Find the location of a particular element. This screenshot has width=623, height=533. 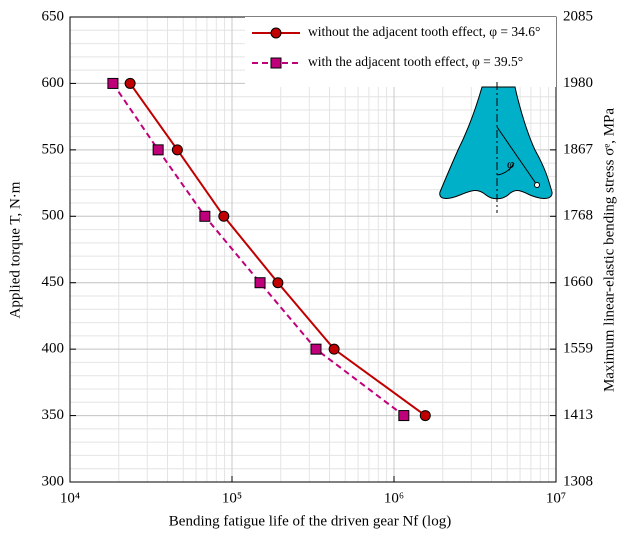

y-tick-label: 300 is located at coordinates (53, 481).